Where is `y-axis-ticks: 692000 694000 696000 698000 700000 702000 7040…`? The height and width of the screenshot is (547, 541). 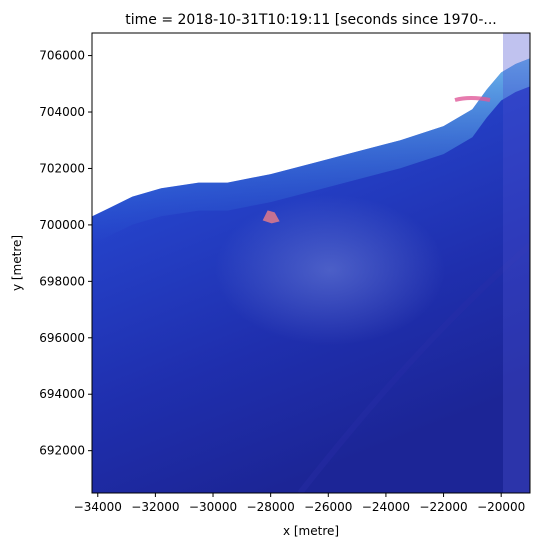 y-axis-ticks: 692000 694000 696000 698000 700000 702000 7040… is located at coordinates (65, 253).